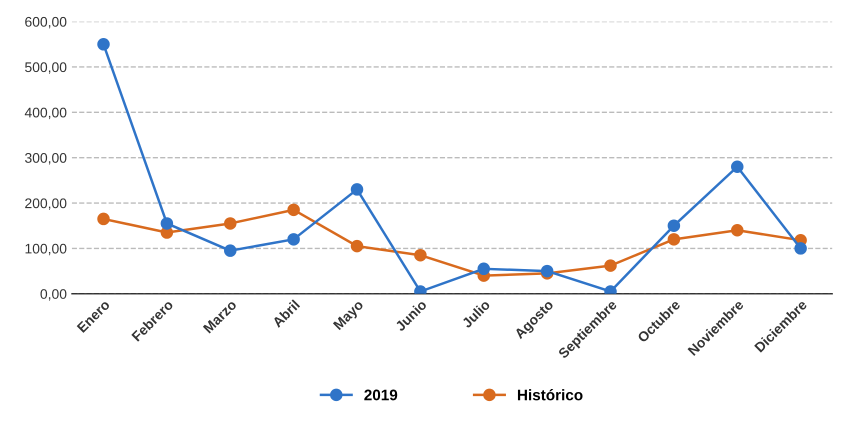  What do you see at coordinates (45, 22) in the screenshot?
I see `y-tick-label: 600,00` at bounding box center [45, 22].